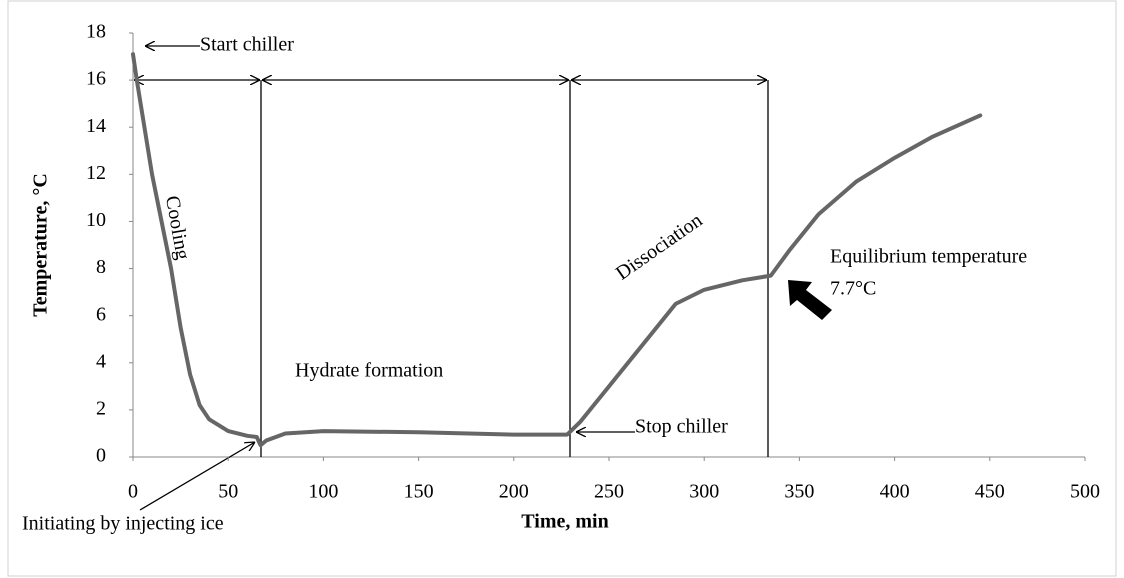 The height and width of the screenshot is (578, 1124). Describe the element at coordinates (990, 492) in the screenshot. I see `x-tick-label: 450` at that location.